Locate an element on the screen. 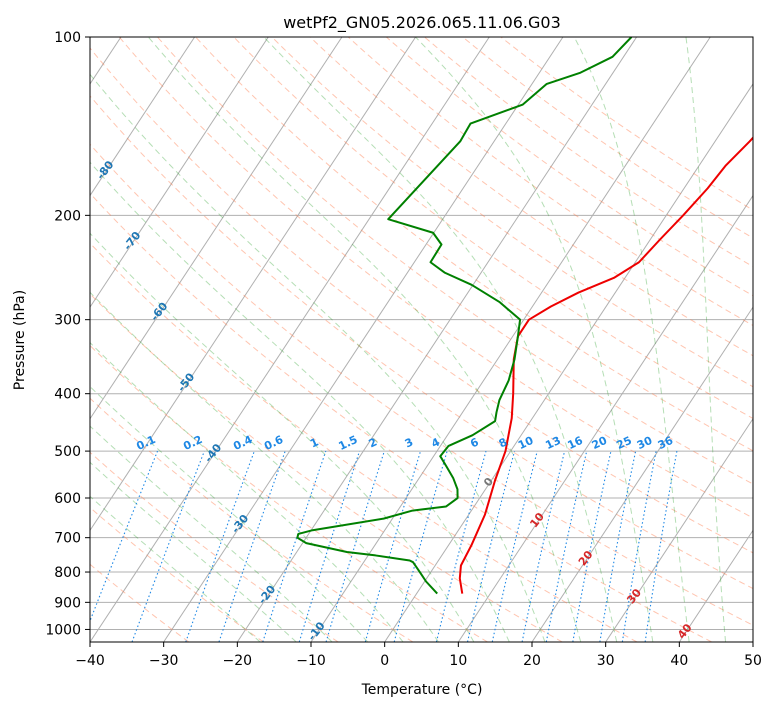 This screenshot has height=708, width=775. y-tick-label: 300 is located at coordinates (67, 321).